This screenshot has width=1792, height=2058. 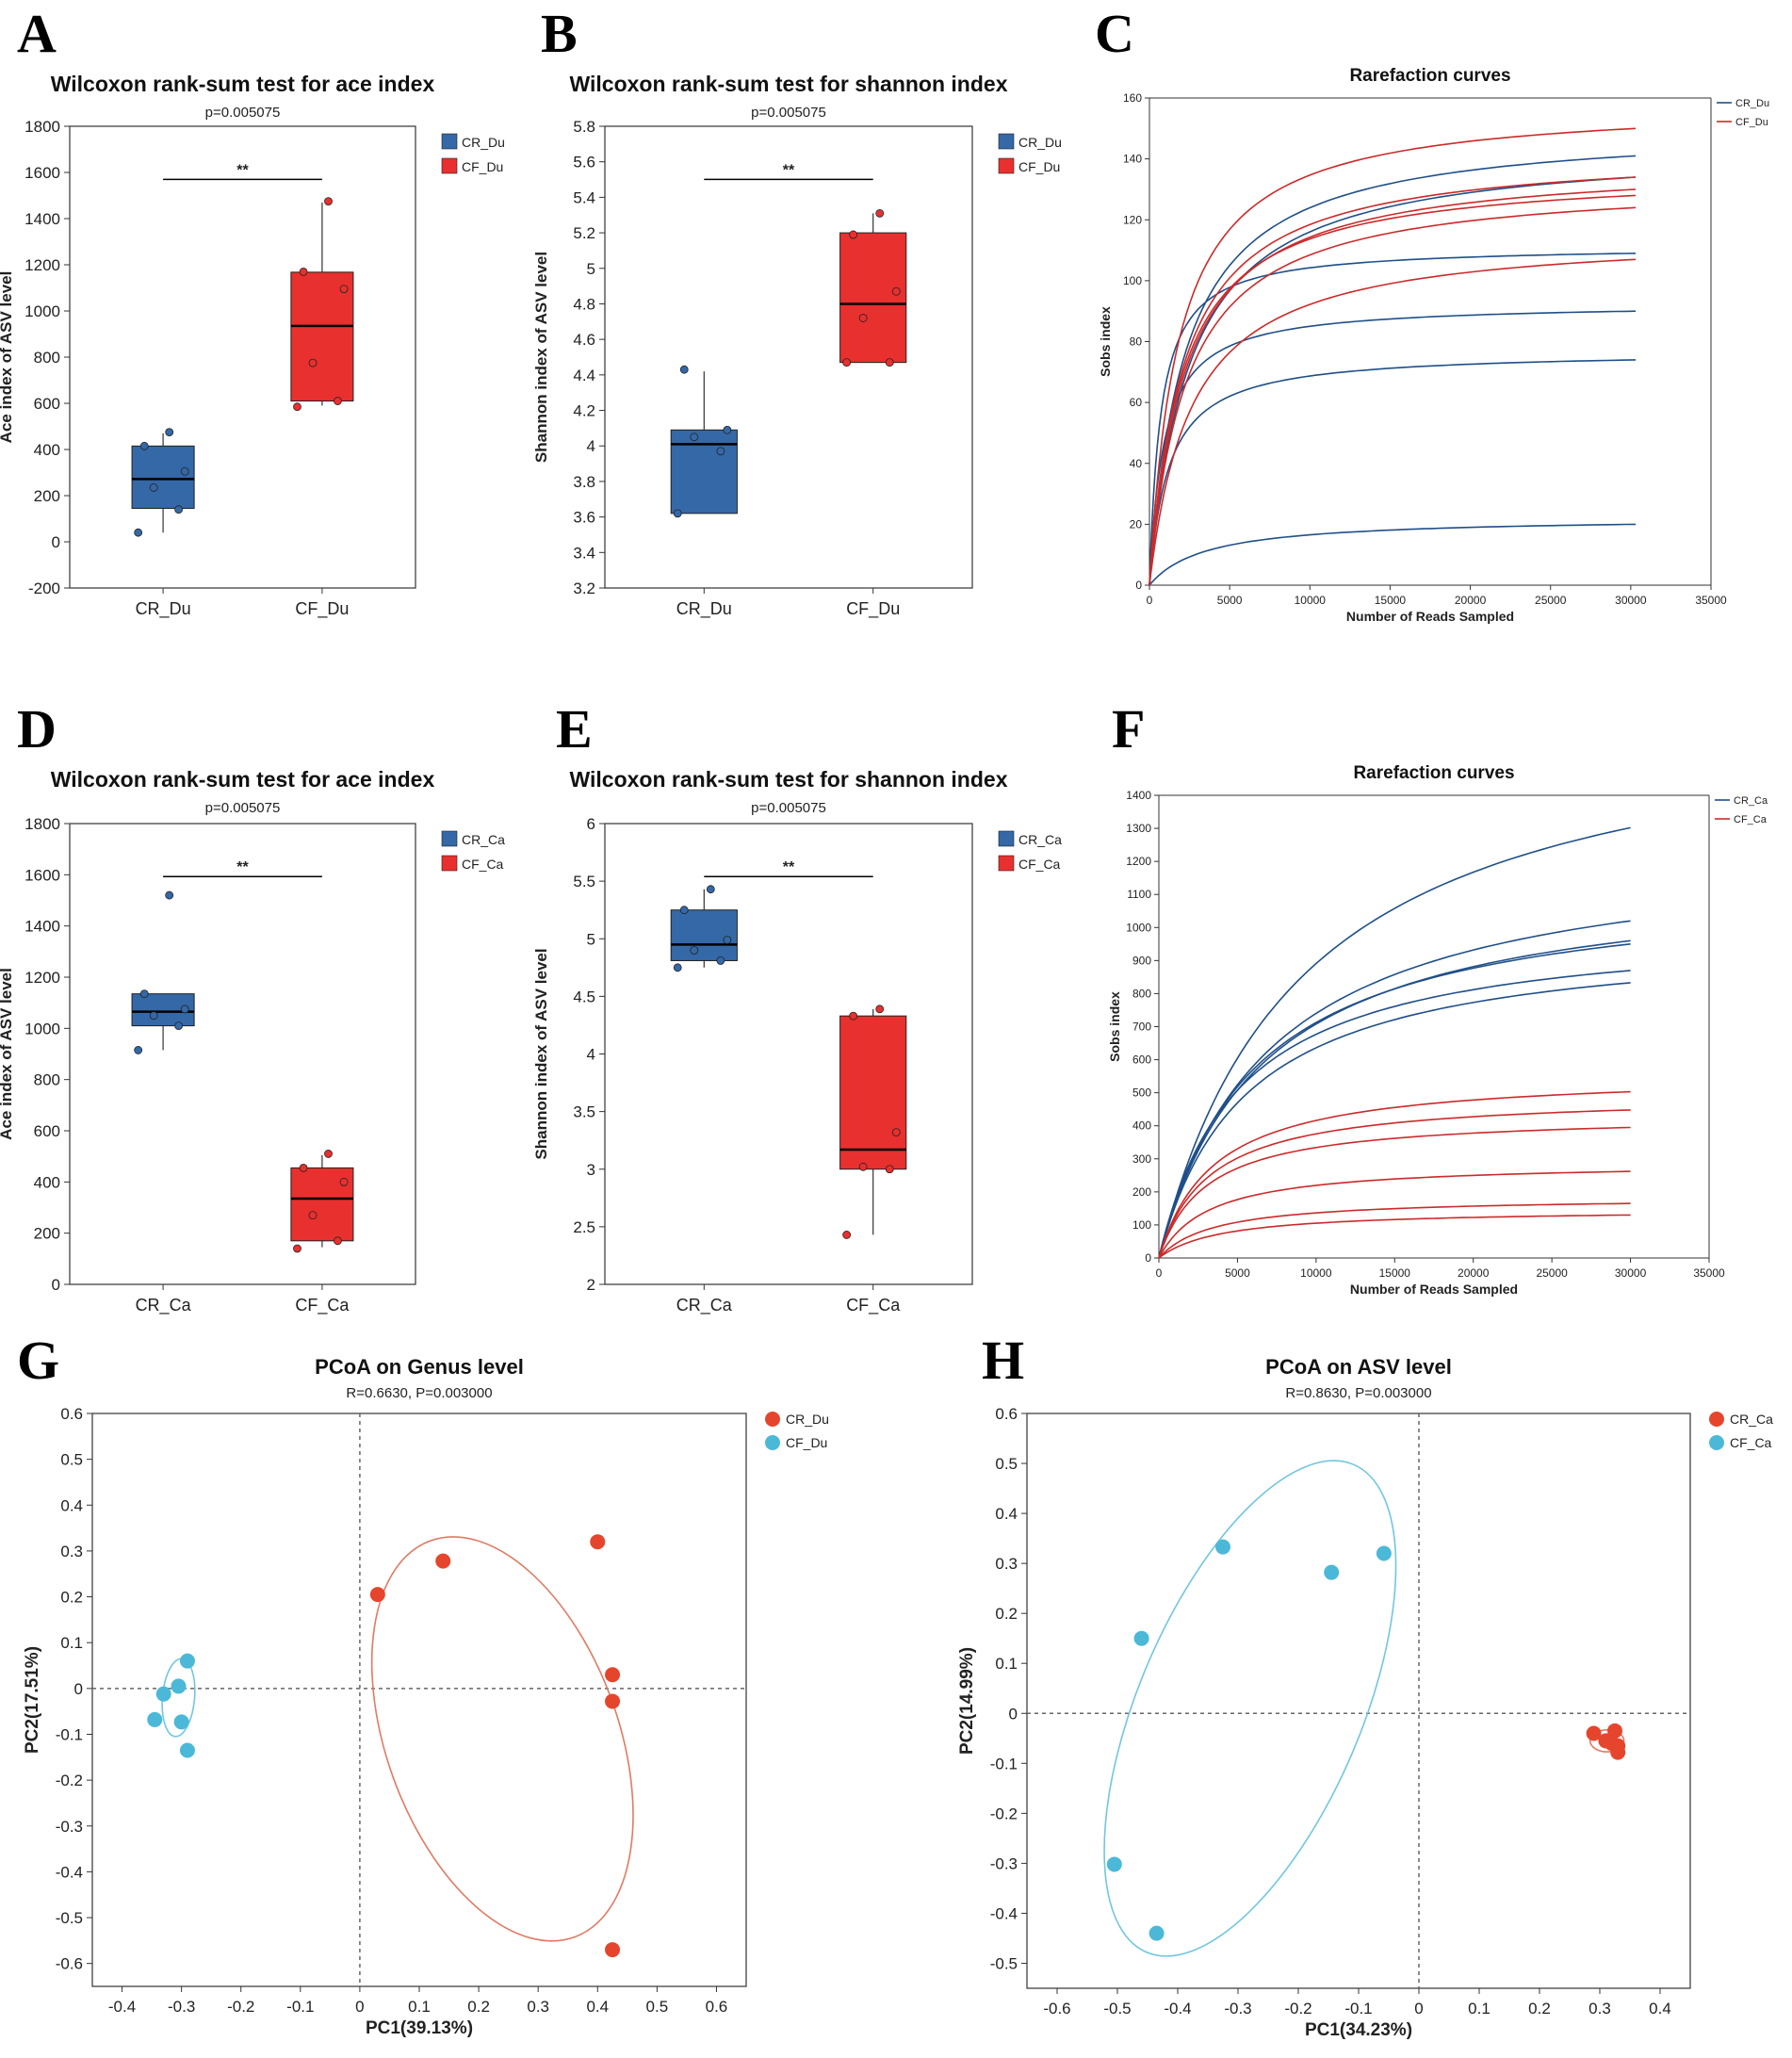 What do you see at coordinates (1709, 1273) in the screenshot?
I see `x-tick-label: 35000` at bounding box center [1709, 1273].